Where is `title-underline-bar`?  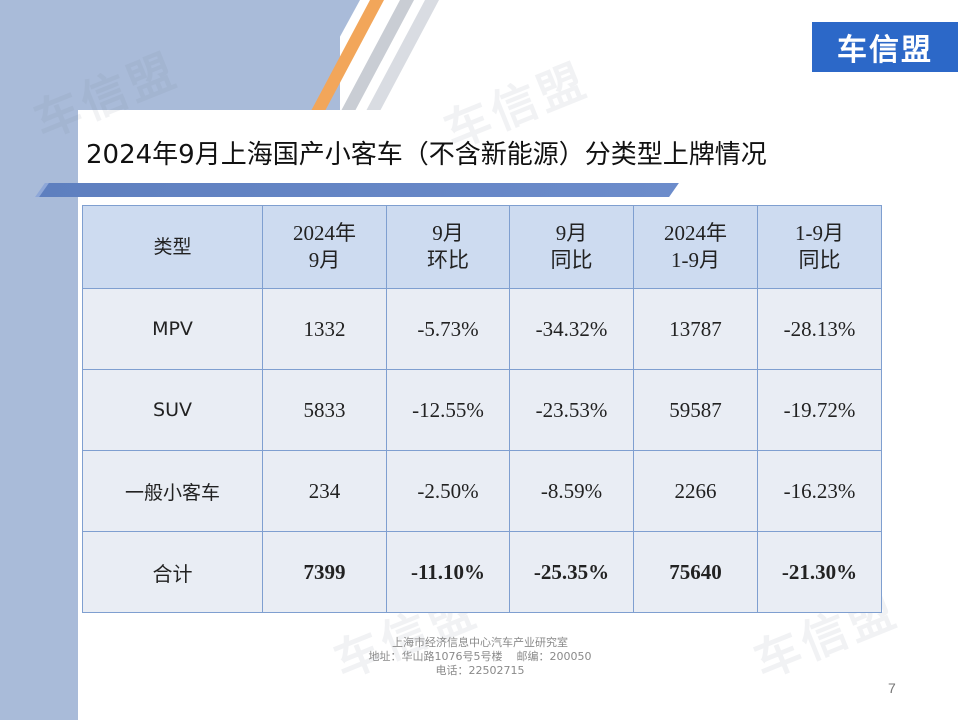 title-underline-bar is located at coordinates (359, 190).